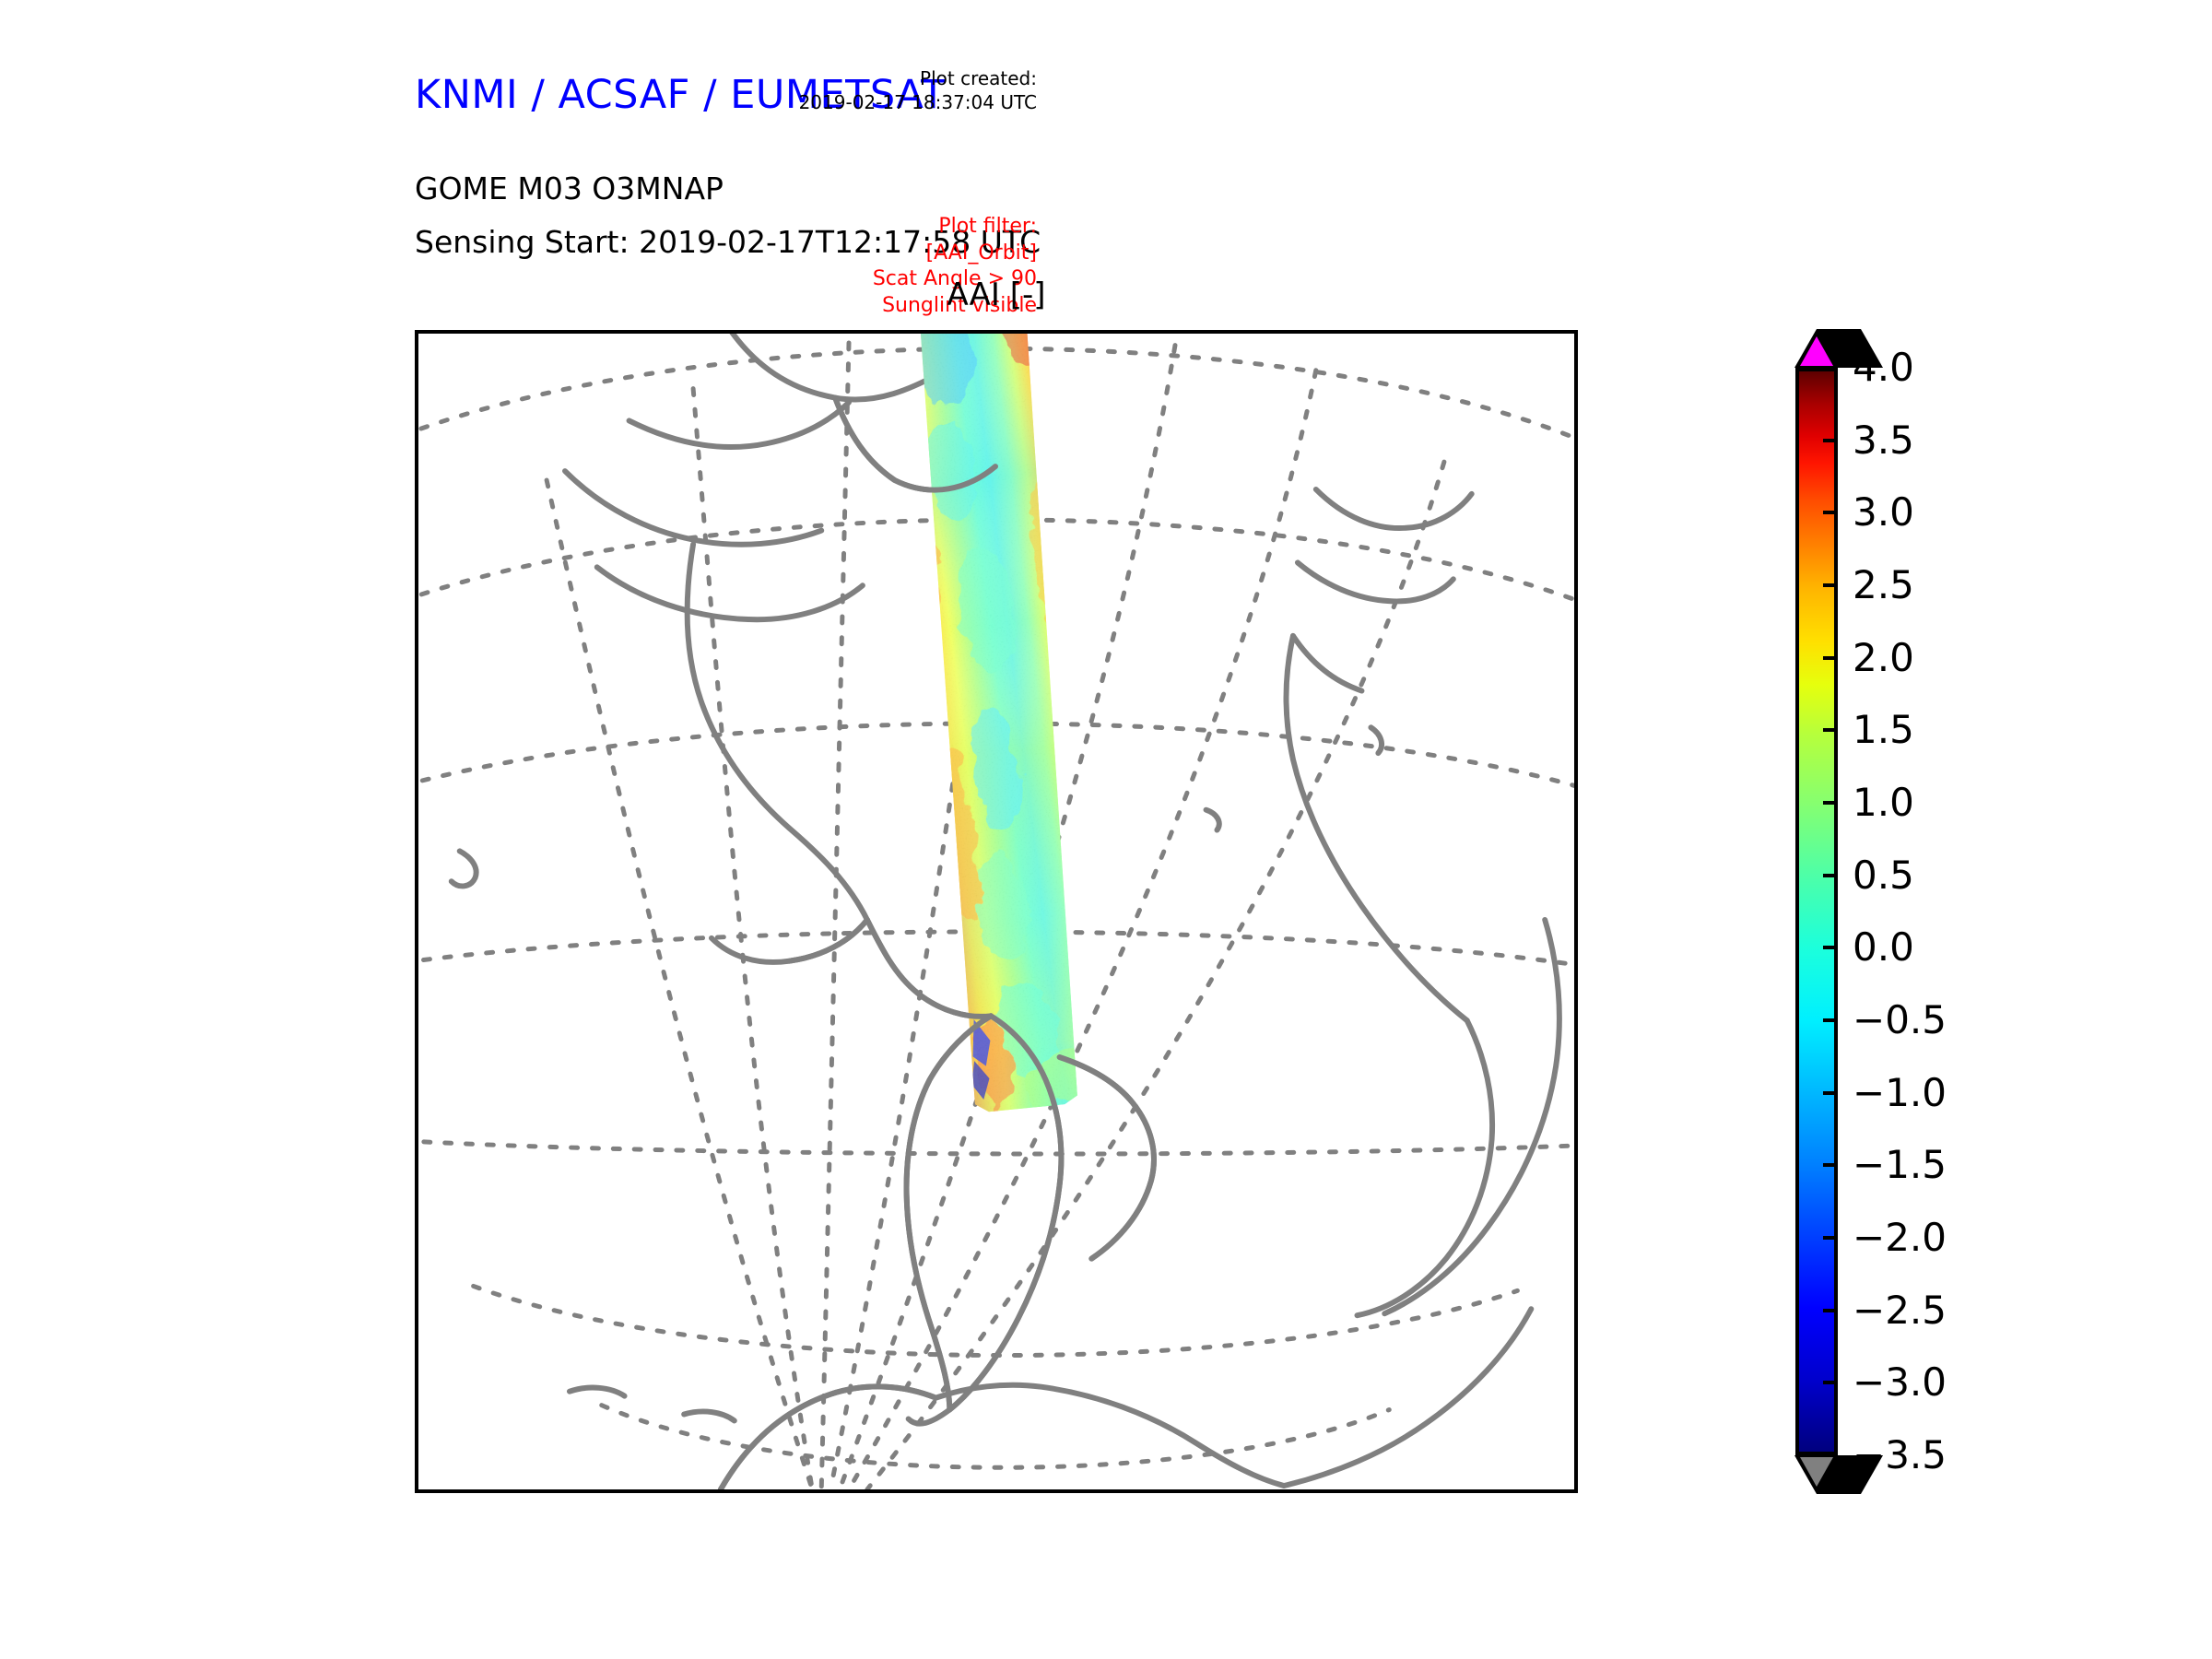 The height and width of the screenshot is (1659, 2212). Describe the element at coordinates (917, 101) in the screenshot. I see `plot-created-timestamp: 2019-02-17 18:37:04 UTC` at that location.